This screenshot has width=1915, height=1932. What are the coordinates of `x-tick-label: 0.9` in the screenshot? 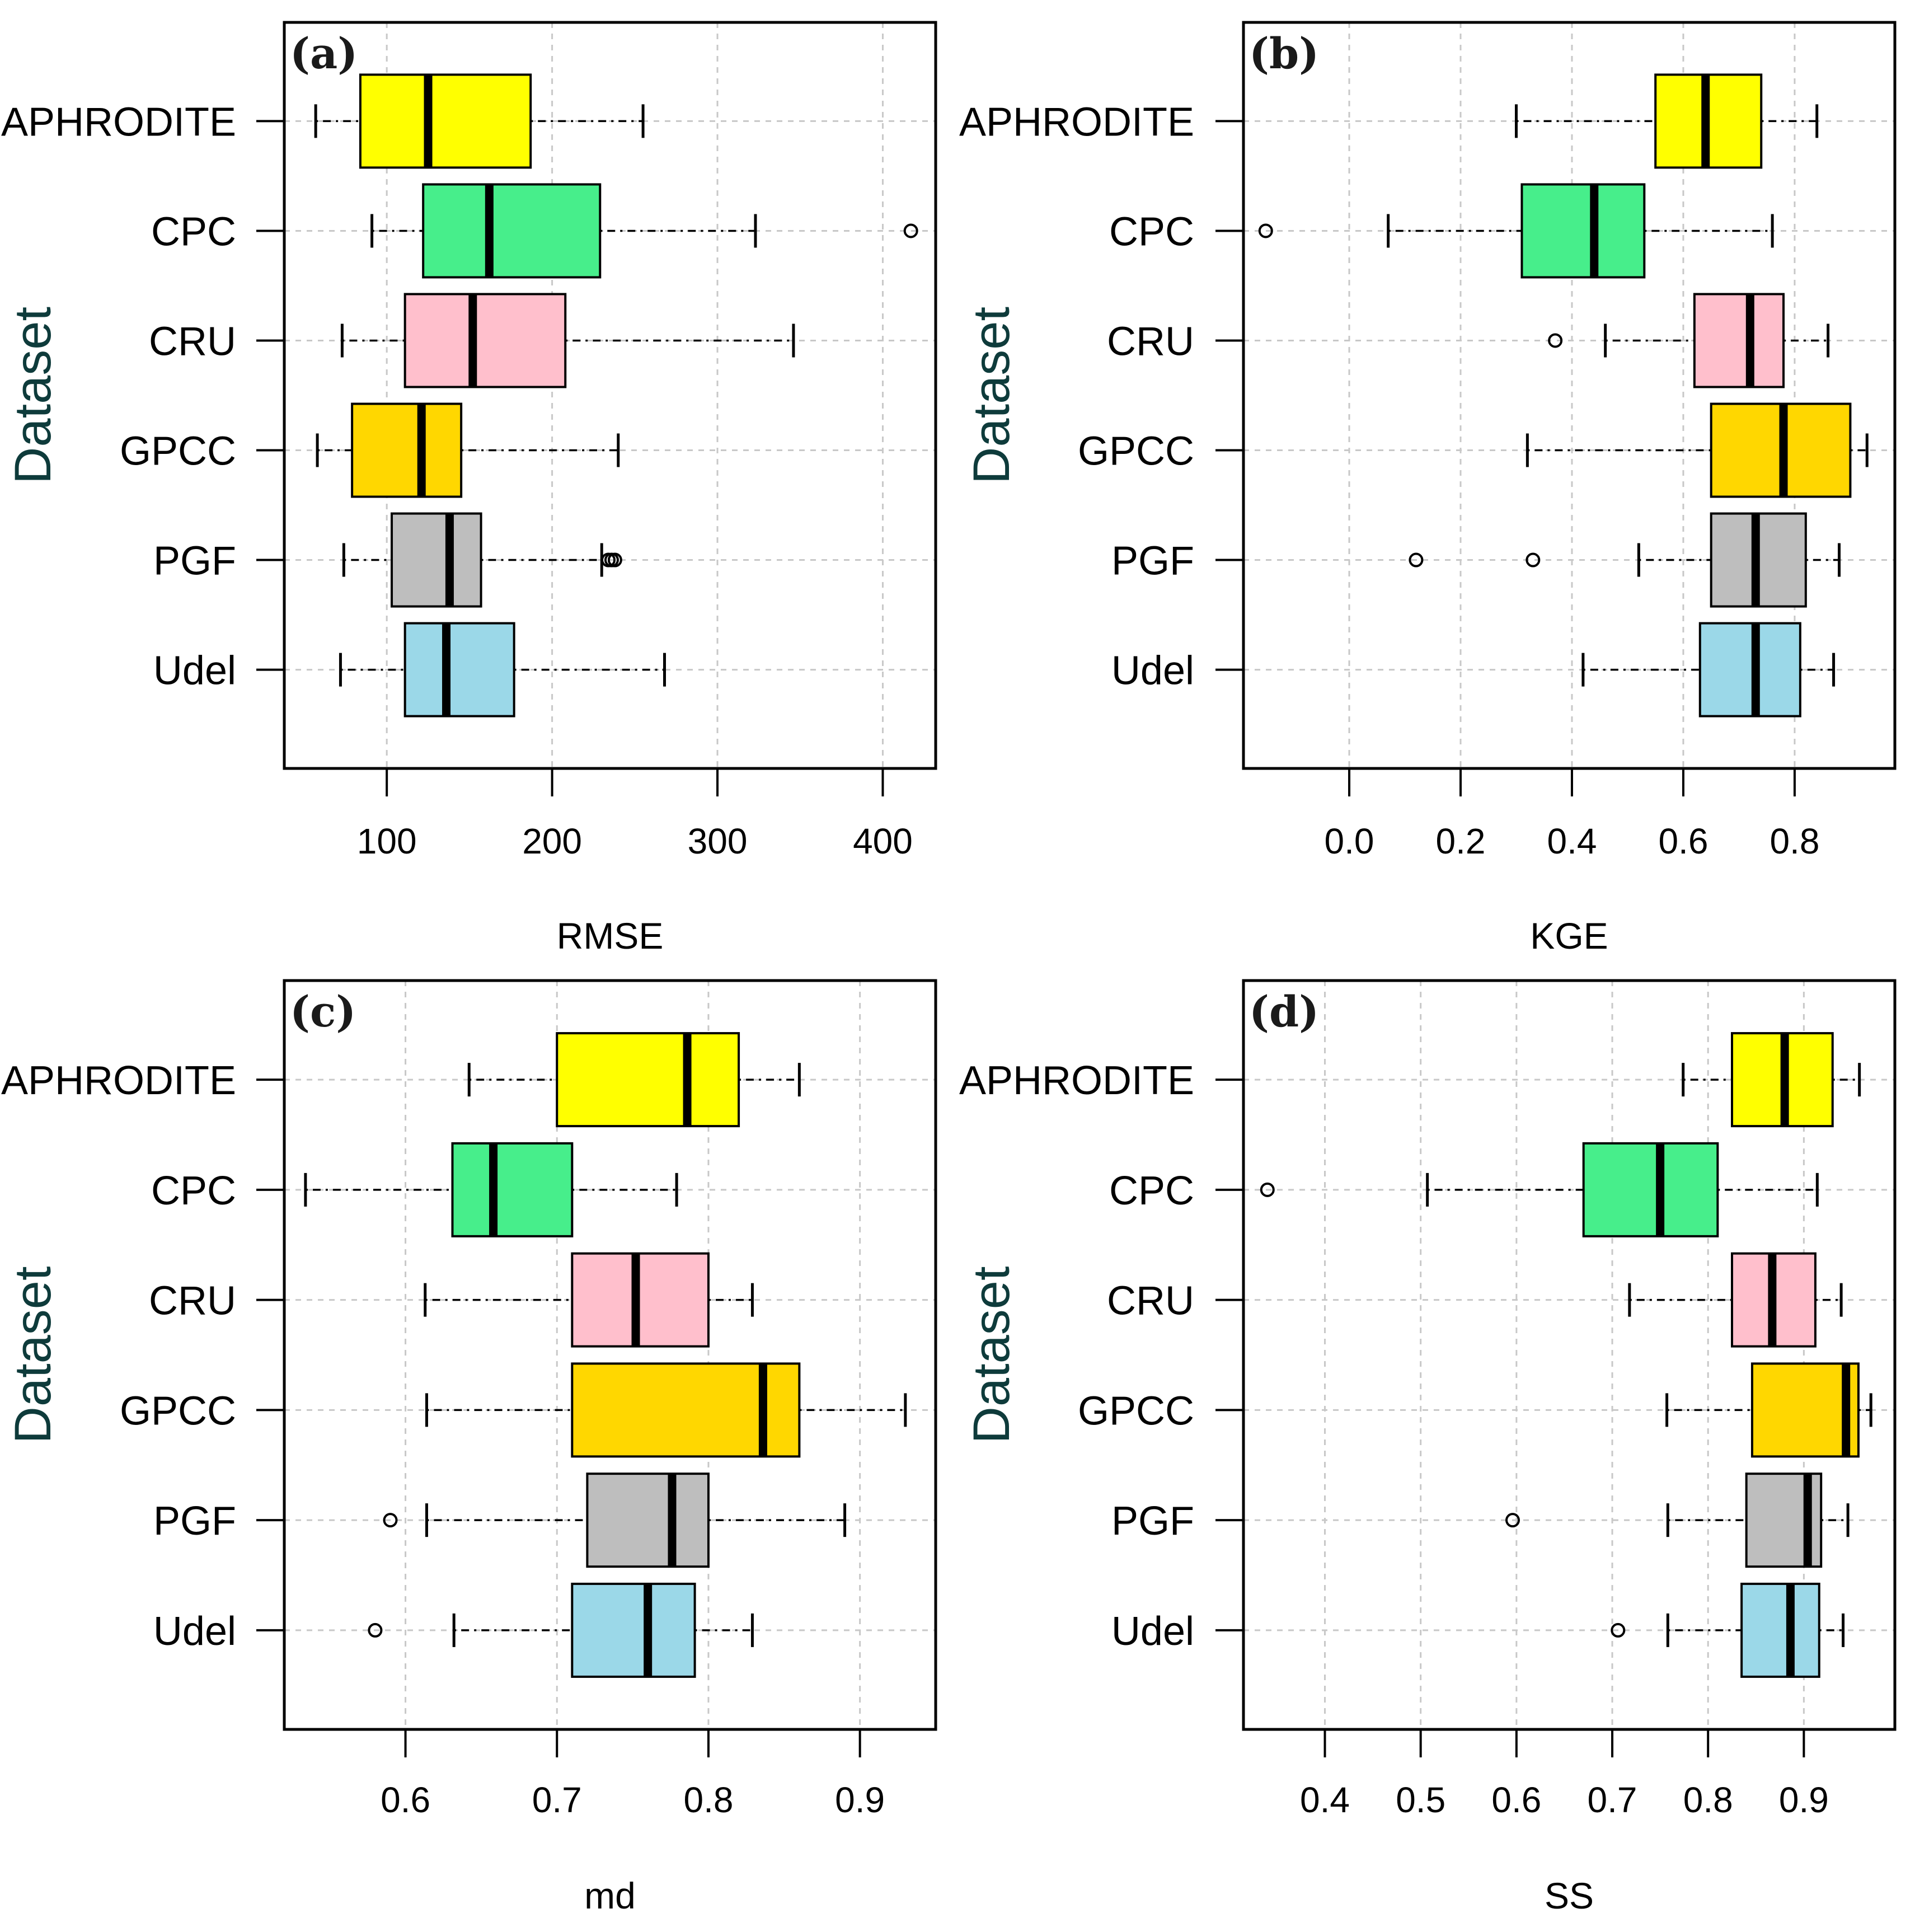 It's located at (860, 1800).